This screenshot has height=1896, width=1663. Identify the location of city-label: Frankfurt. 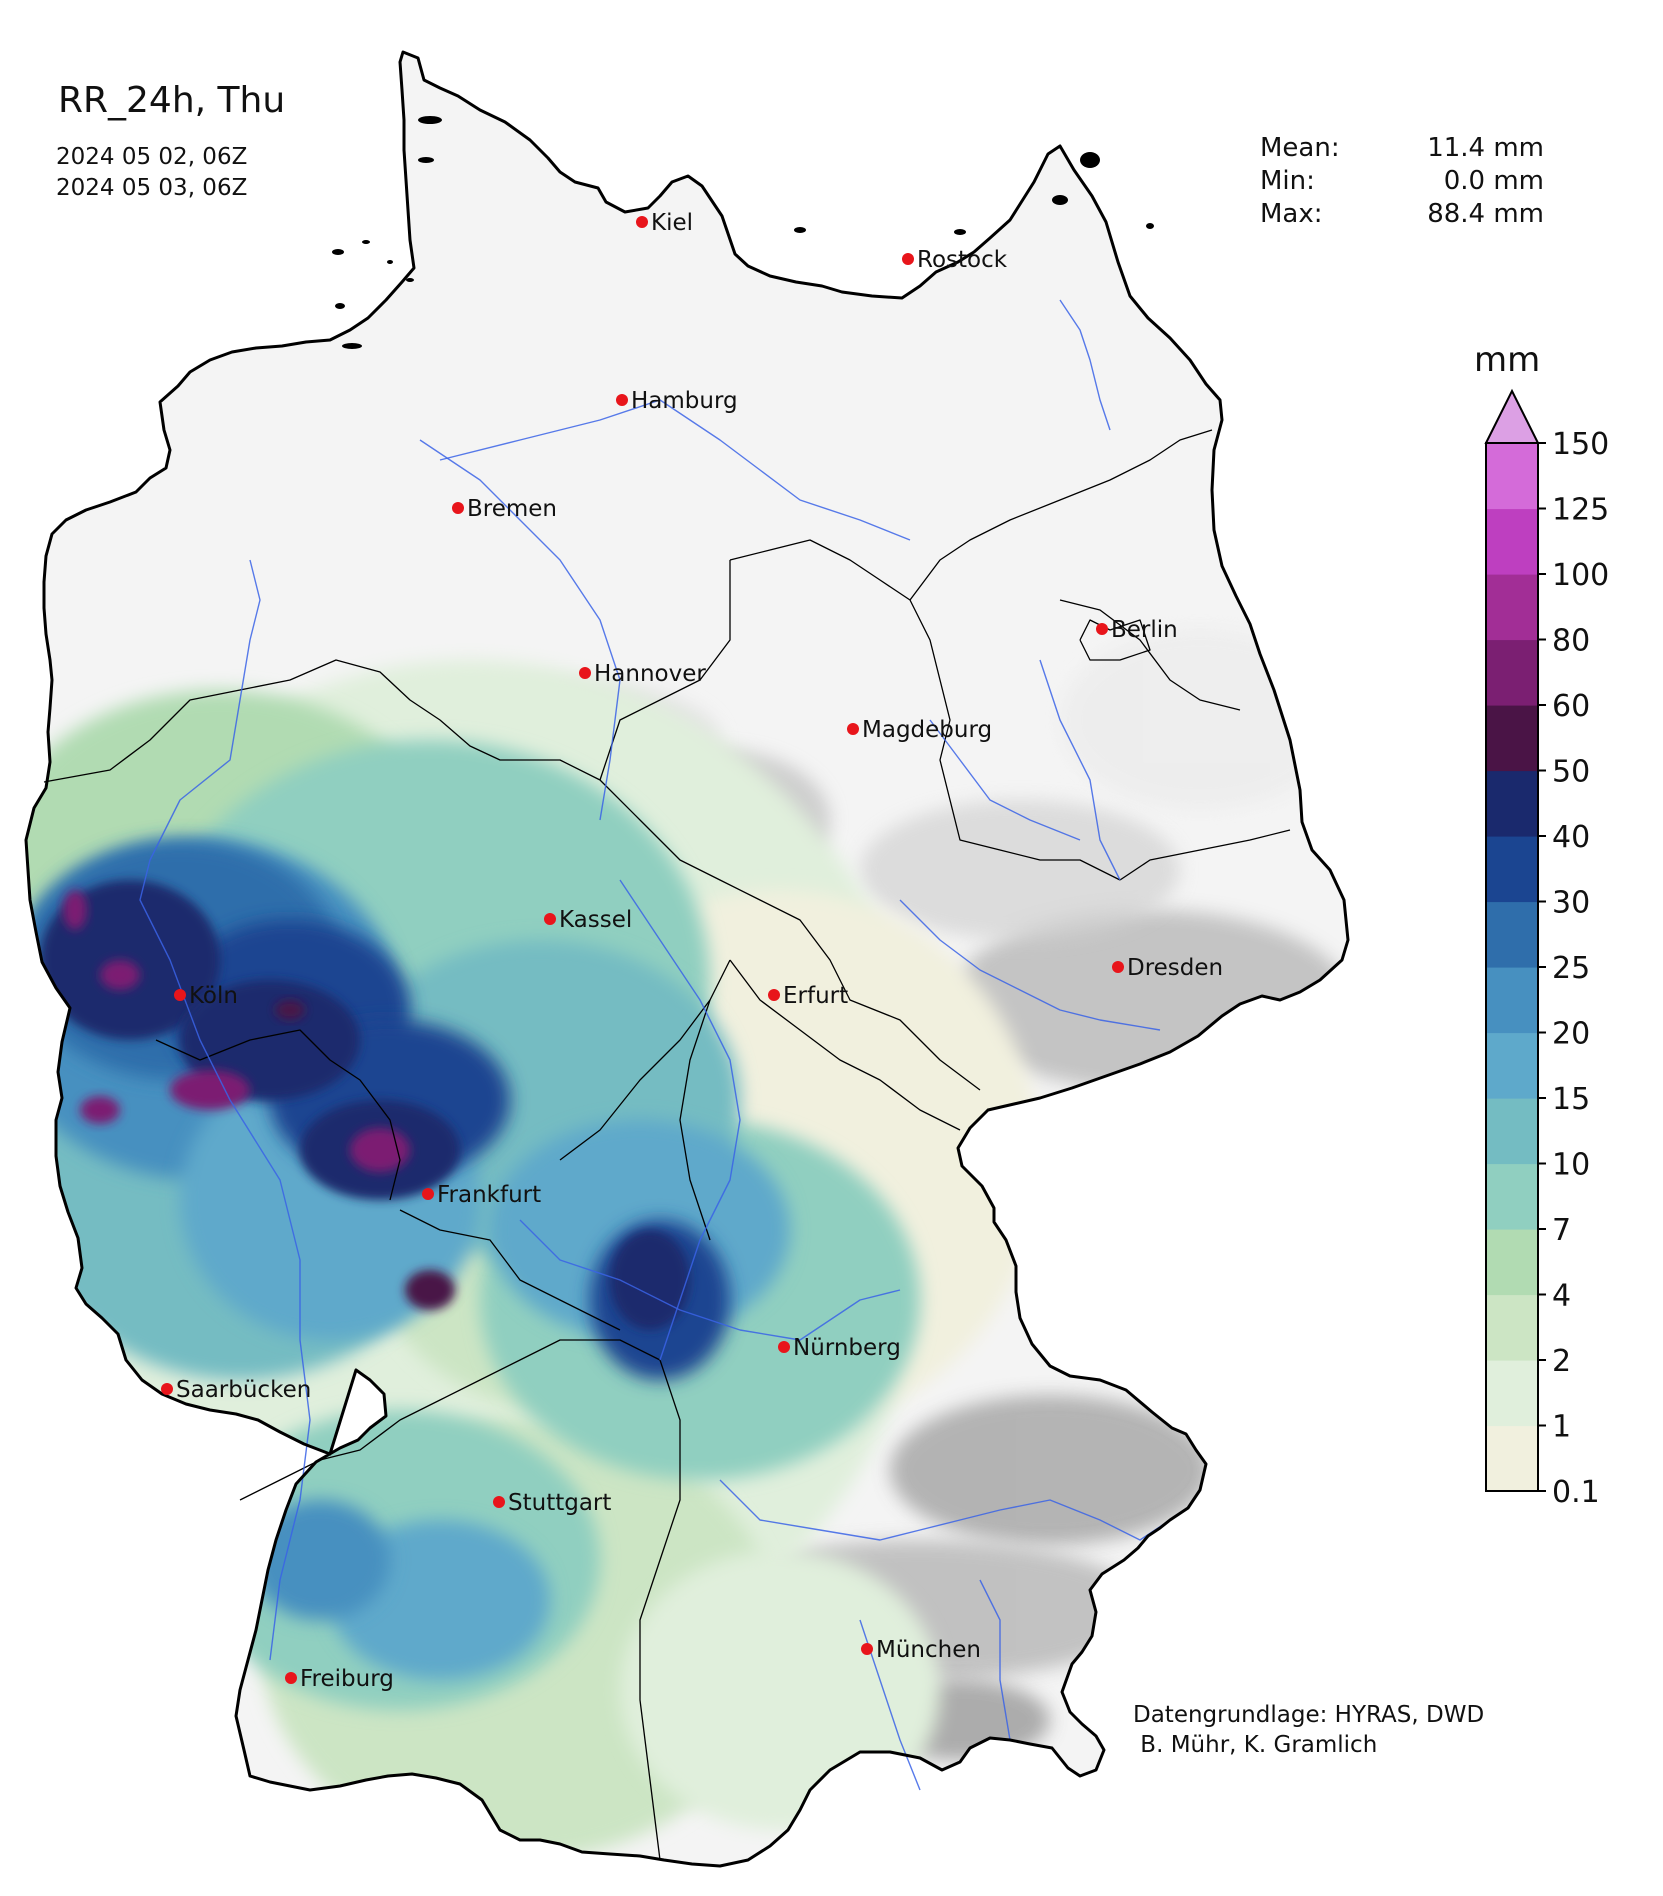
(489, 1195).